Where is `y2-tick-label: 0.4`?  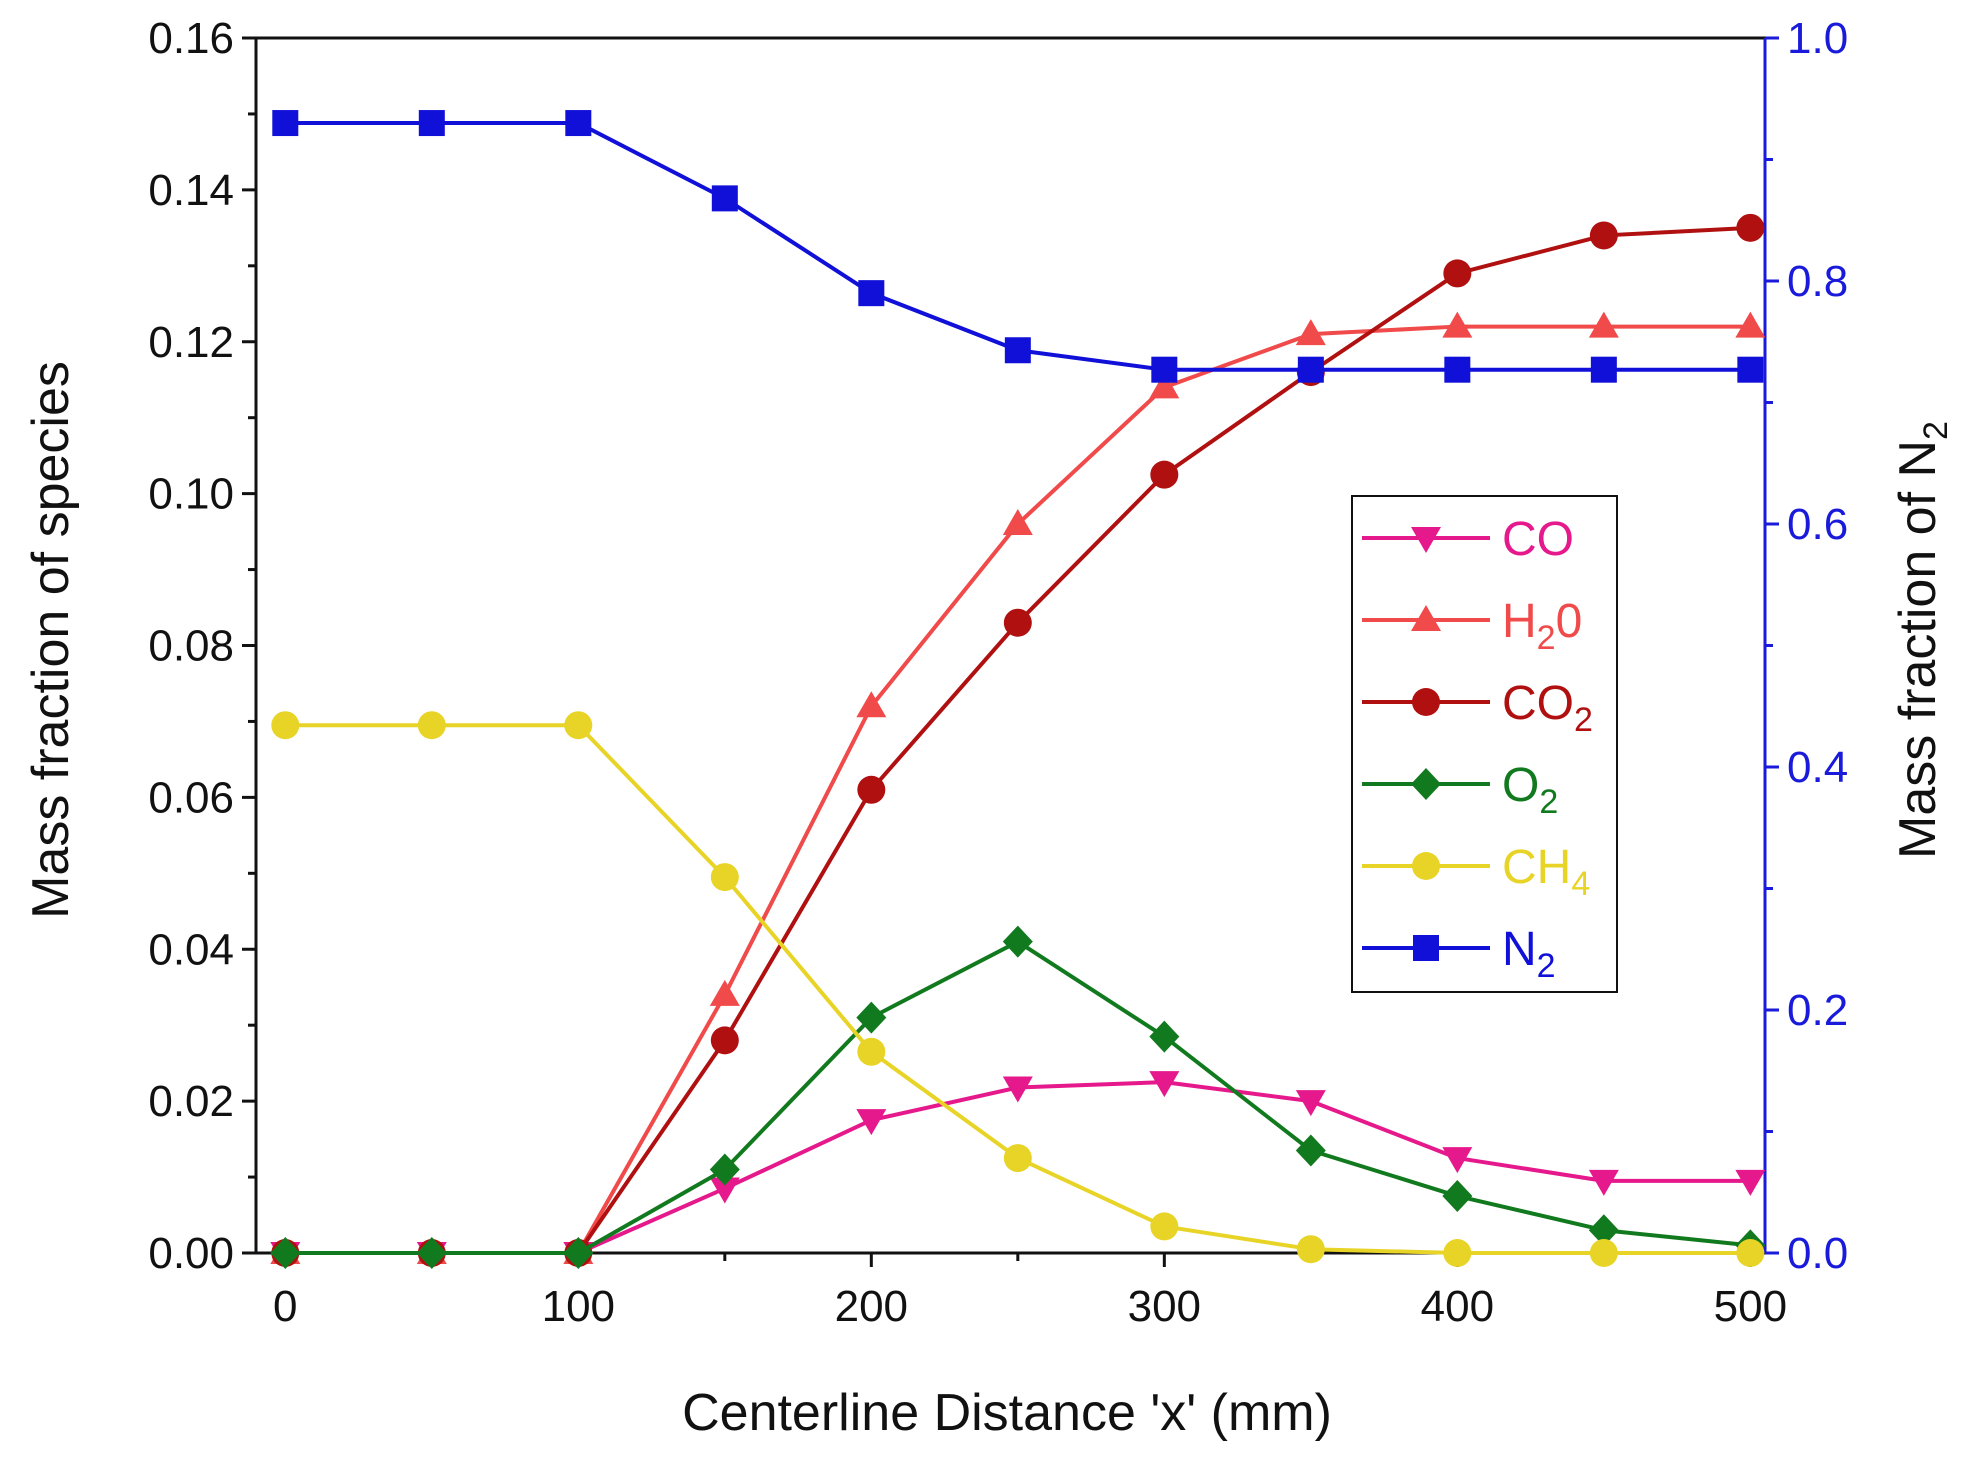 y2-tick-label: 0.4 is located at coordinates (1817, 767).